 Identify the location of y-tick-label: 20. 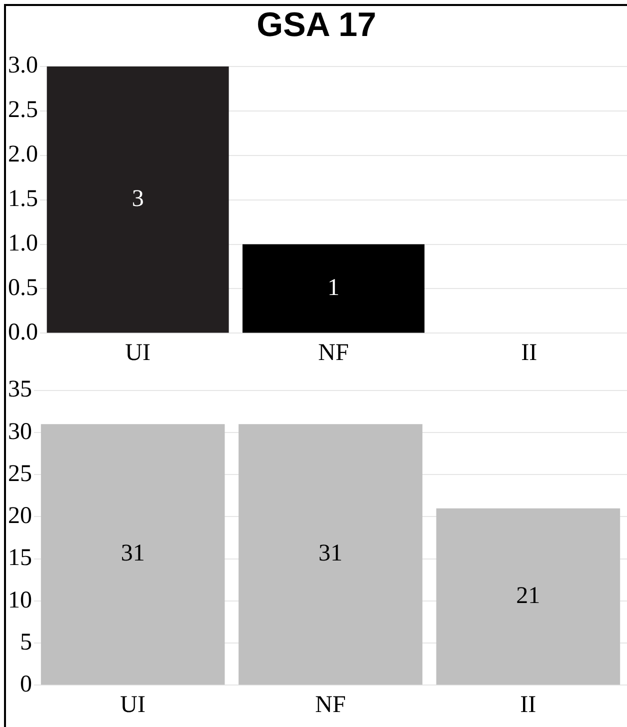
(20, 516).